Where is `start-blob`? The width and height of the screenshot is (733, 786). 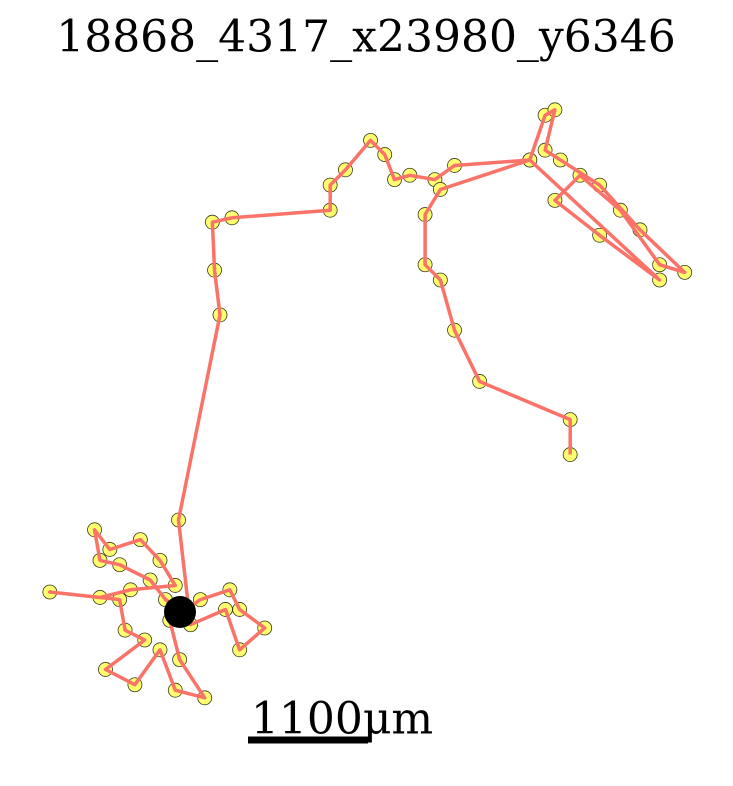
start-blob is located at coordinates (180, 612).